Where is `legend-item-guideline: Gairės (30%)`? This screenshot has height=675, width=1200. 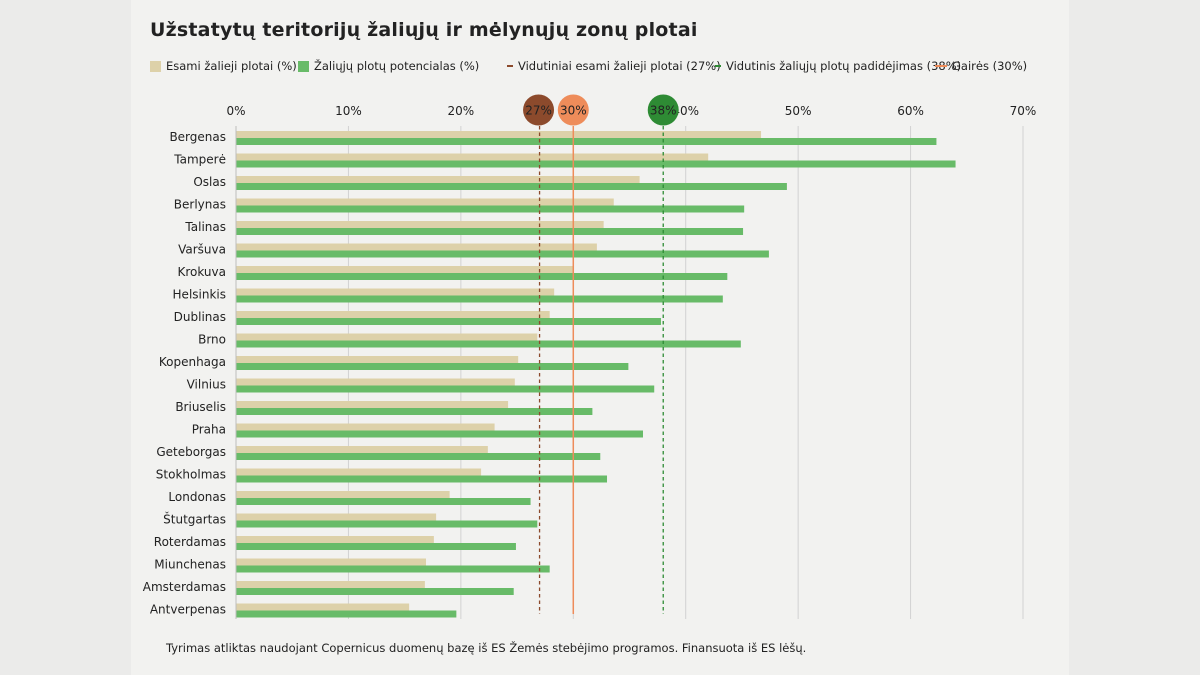 legend-item-guideline: Gairės (30%) is located at coordinates (981, 66).